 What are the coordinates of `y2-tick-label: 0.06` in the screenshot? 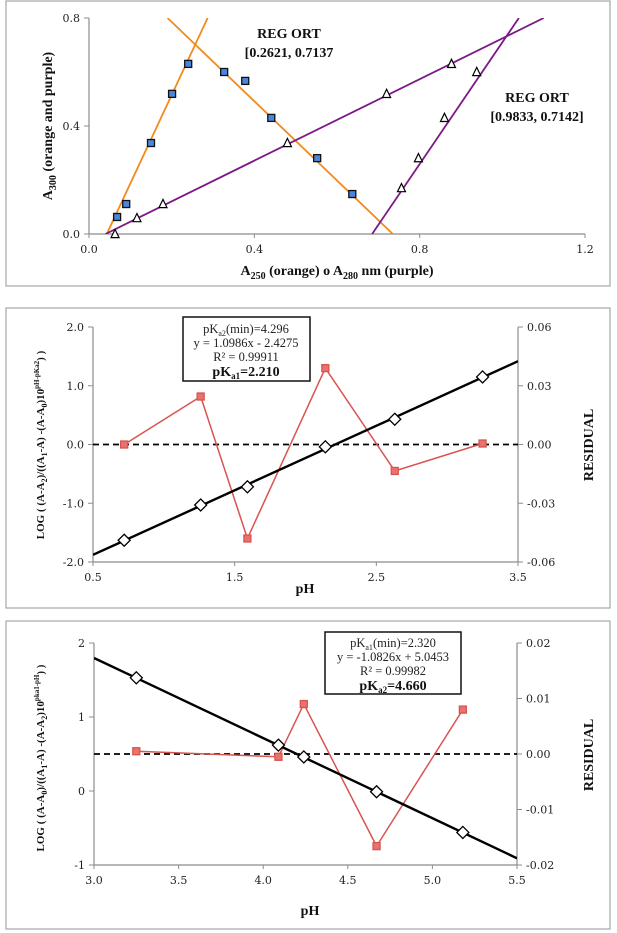 It's located at (539, 327).